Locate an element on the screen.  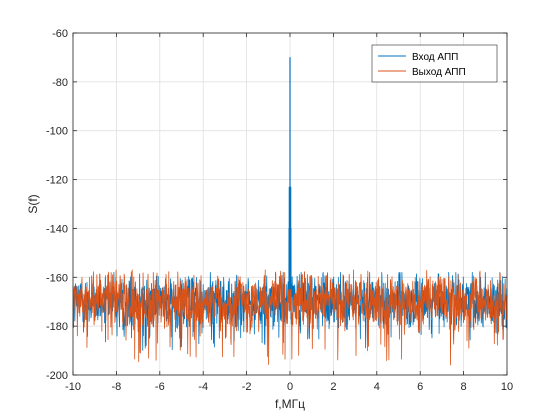
y-axis-label: S(f) is located at coordinates (33, 203).